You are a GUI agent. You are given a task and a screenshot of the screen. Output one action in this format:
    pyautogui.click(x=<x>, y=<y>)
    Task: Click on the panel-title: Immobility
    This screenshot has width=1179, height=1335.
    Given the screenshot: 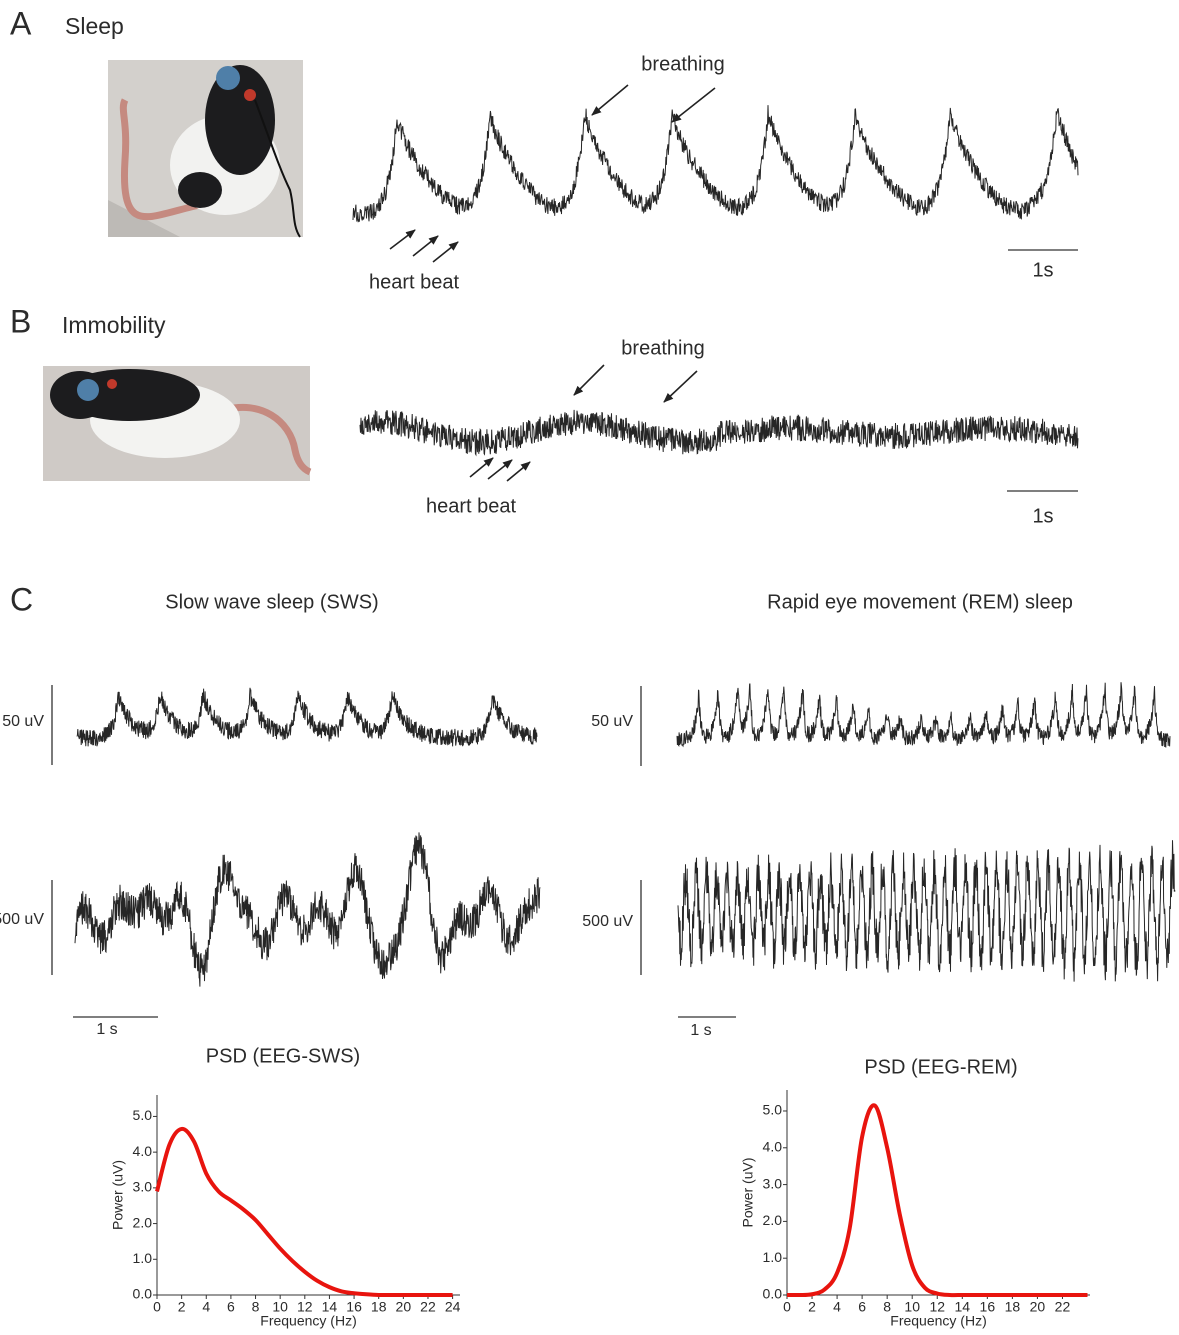 What is the action you would take?
    pyautogui.click(x=114, y=325)
    